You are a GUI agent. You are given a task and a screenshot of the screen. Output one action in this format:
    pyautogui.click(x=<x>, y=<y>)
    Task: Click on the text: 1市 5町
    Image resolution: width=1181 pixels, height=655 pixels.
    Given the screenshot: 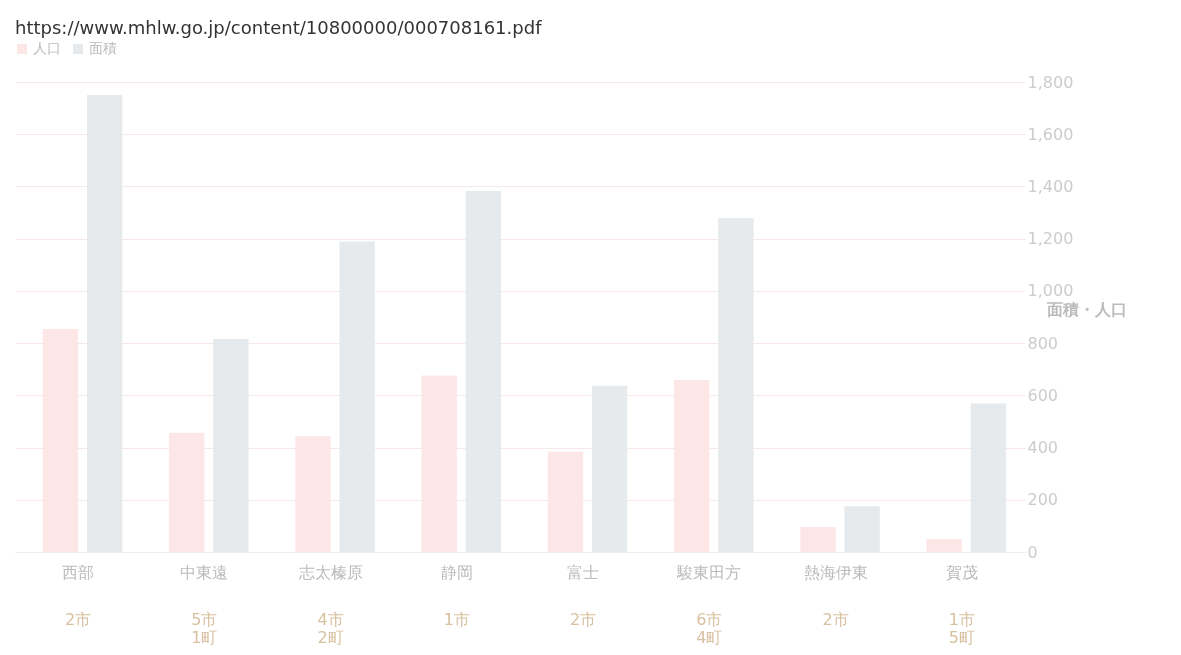 What is the action you would take?
    pyautogui.click(x=961, y=628)
    